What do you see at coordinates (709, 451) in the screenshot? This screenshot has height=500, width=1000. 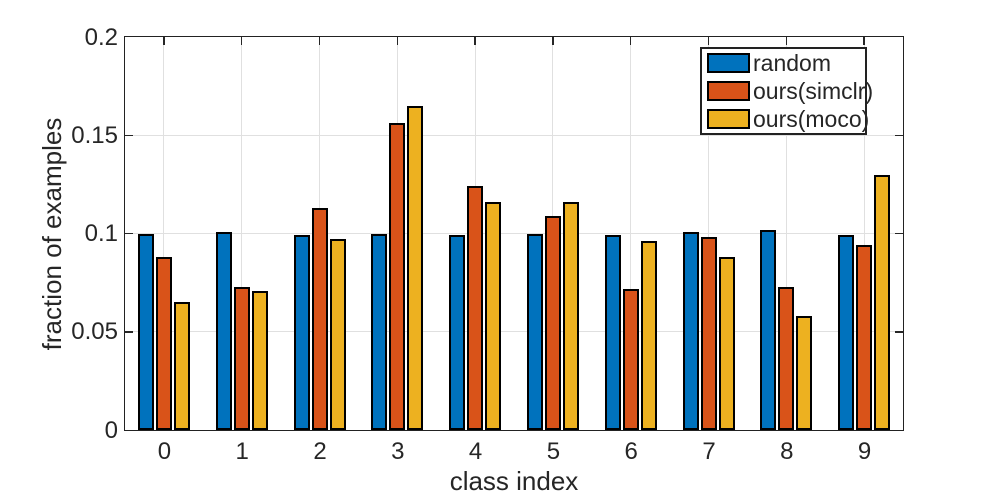 I see `x-tick-label: 7` at bounding box center [709, 451].